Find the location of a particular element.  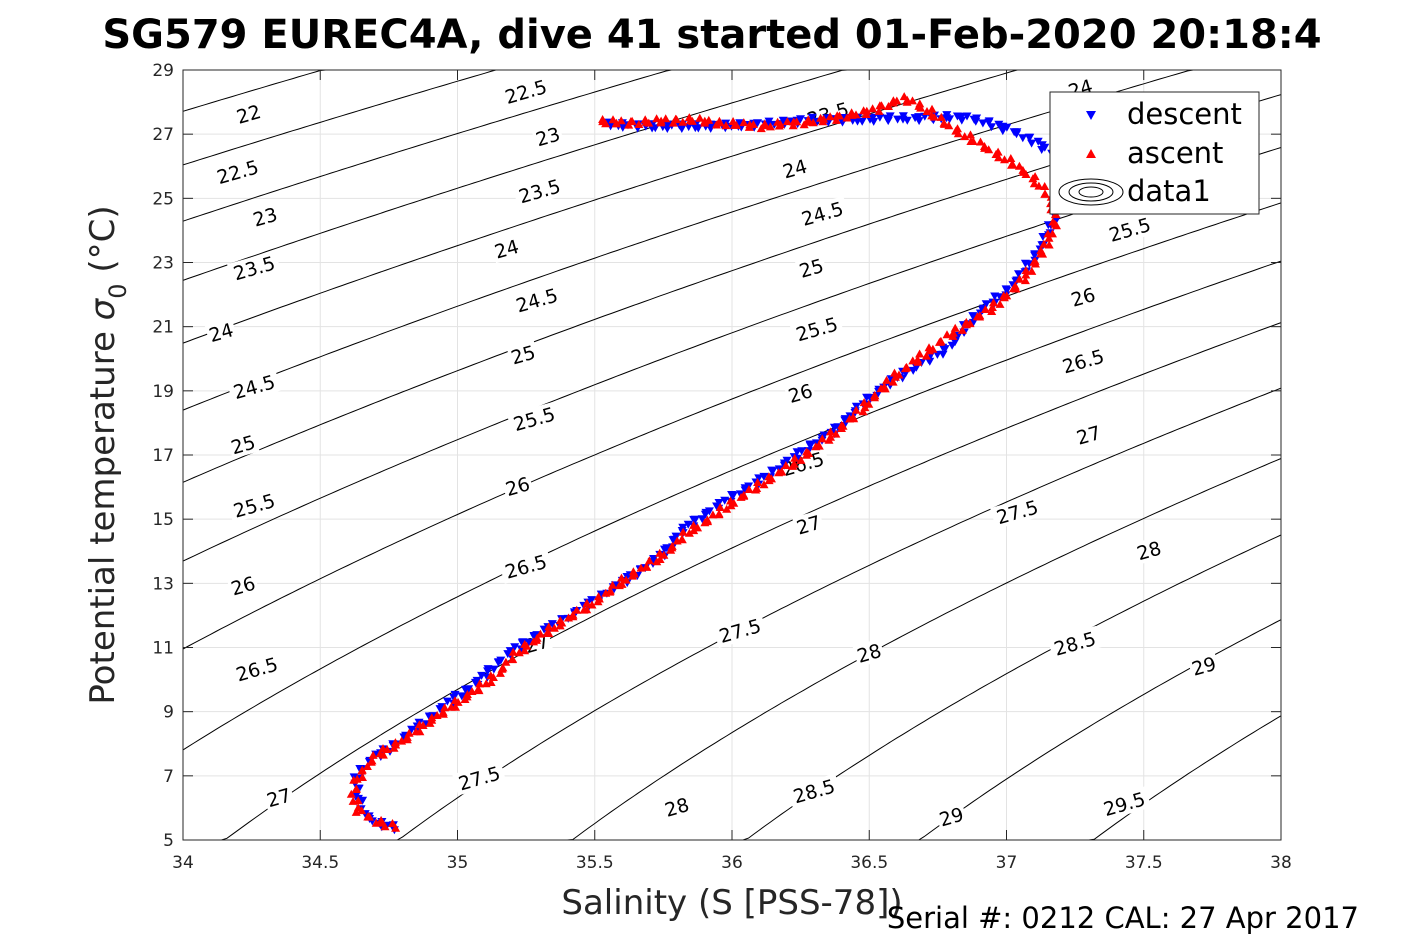

contour-label: 26 is located at coordinates (1083, 297).